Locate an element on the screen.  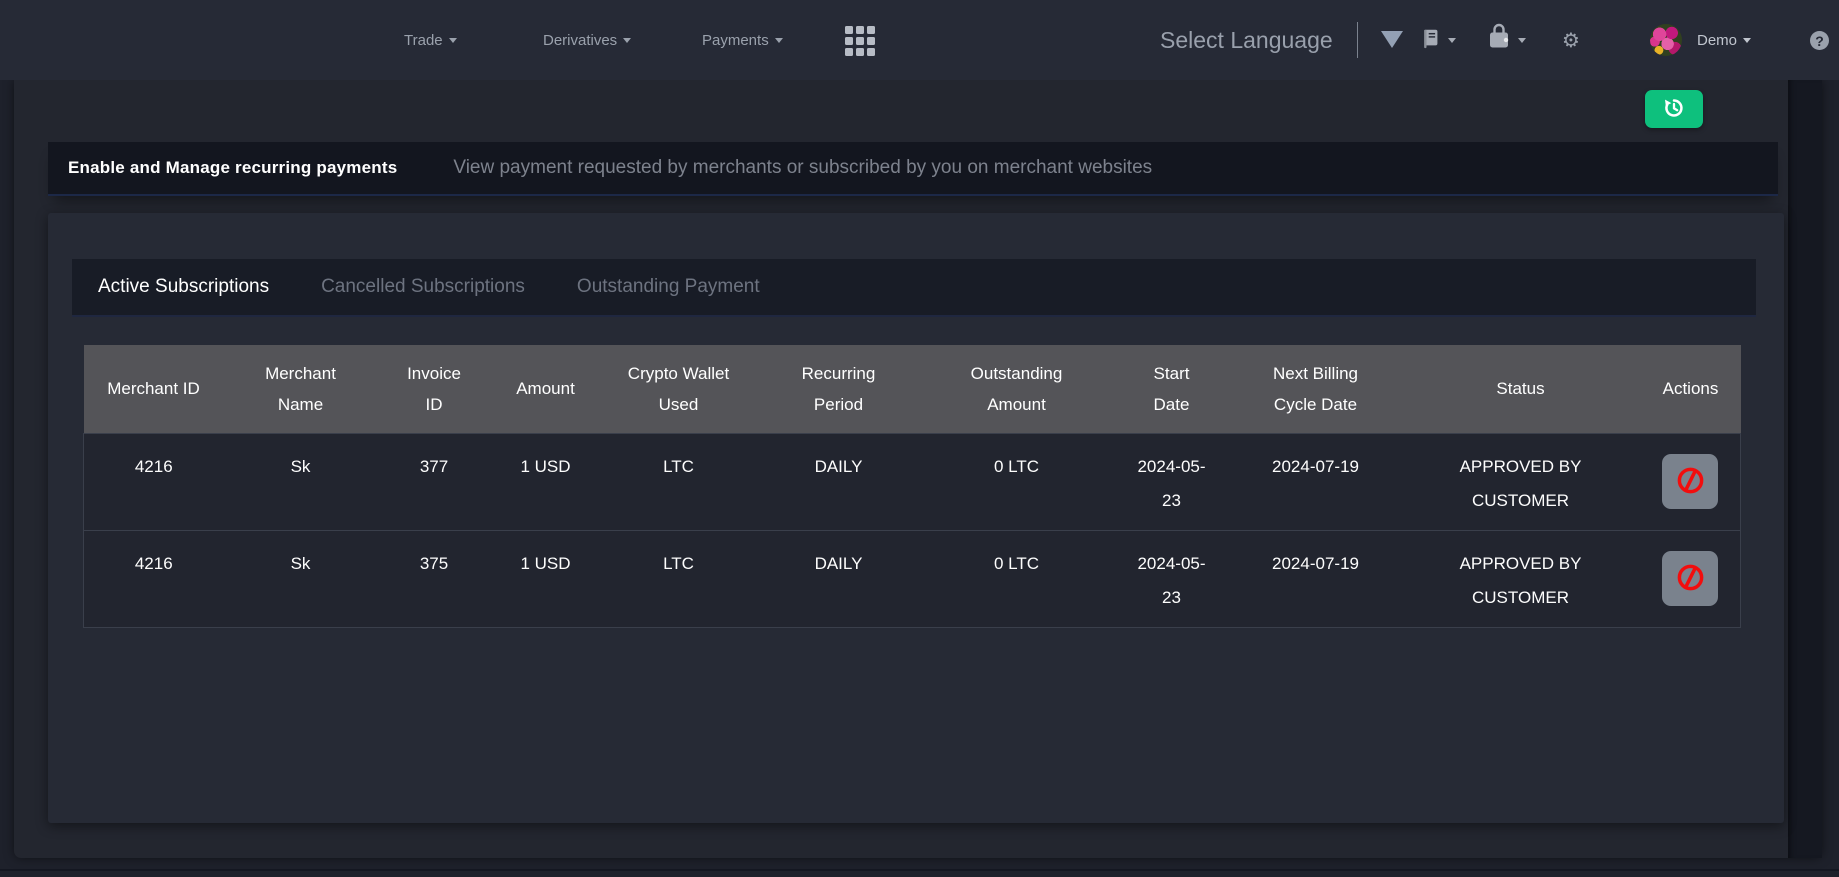
refresh-history-button is located at coordinates (1674, 109).